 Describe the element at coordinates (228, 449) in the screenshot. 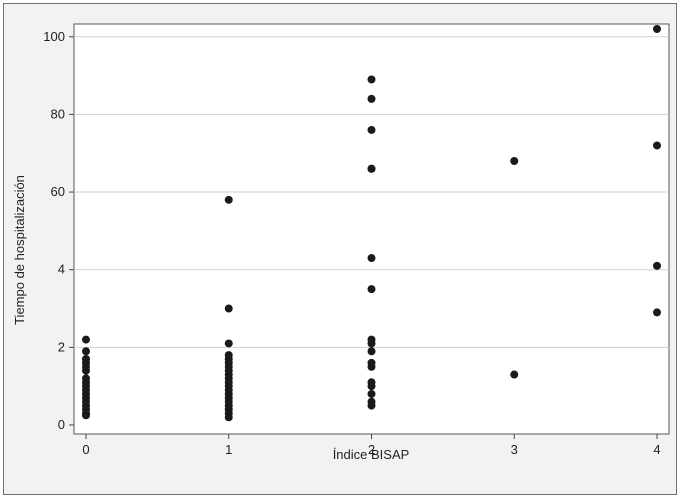

I see `x-tick-label: 1` at that location.